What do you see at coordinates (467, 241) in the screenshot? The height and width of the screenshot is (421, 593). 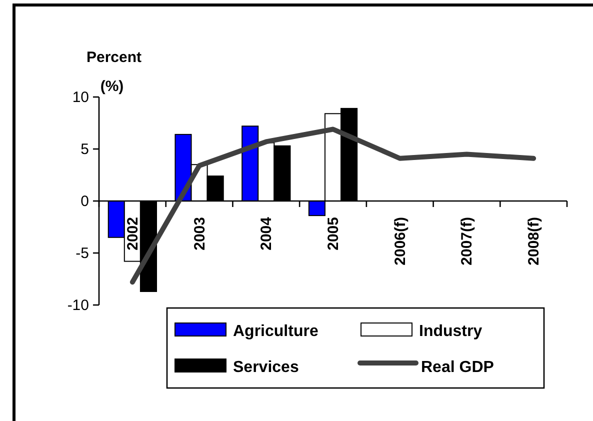 I see `x-tick-label: 2007(f)` at bounding box center [467, 241].